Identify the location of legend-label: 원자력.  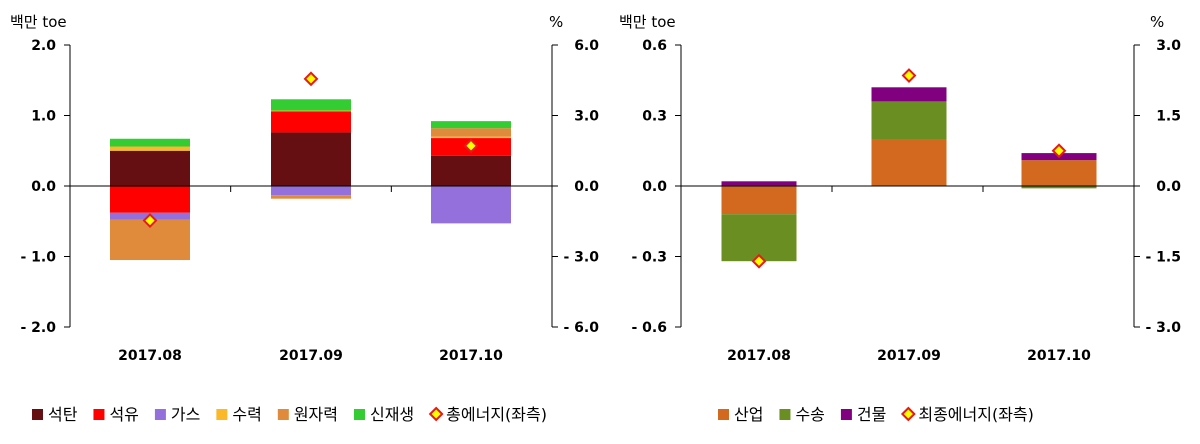
(316, 414).